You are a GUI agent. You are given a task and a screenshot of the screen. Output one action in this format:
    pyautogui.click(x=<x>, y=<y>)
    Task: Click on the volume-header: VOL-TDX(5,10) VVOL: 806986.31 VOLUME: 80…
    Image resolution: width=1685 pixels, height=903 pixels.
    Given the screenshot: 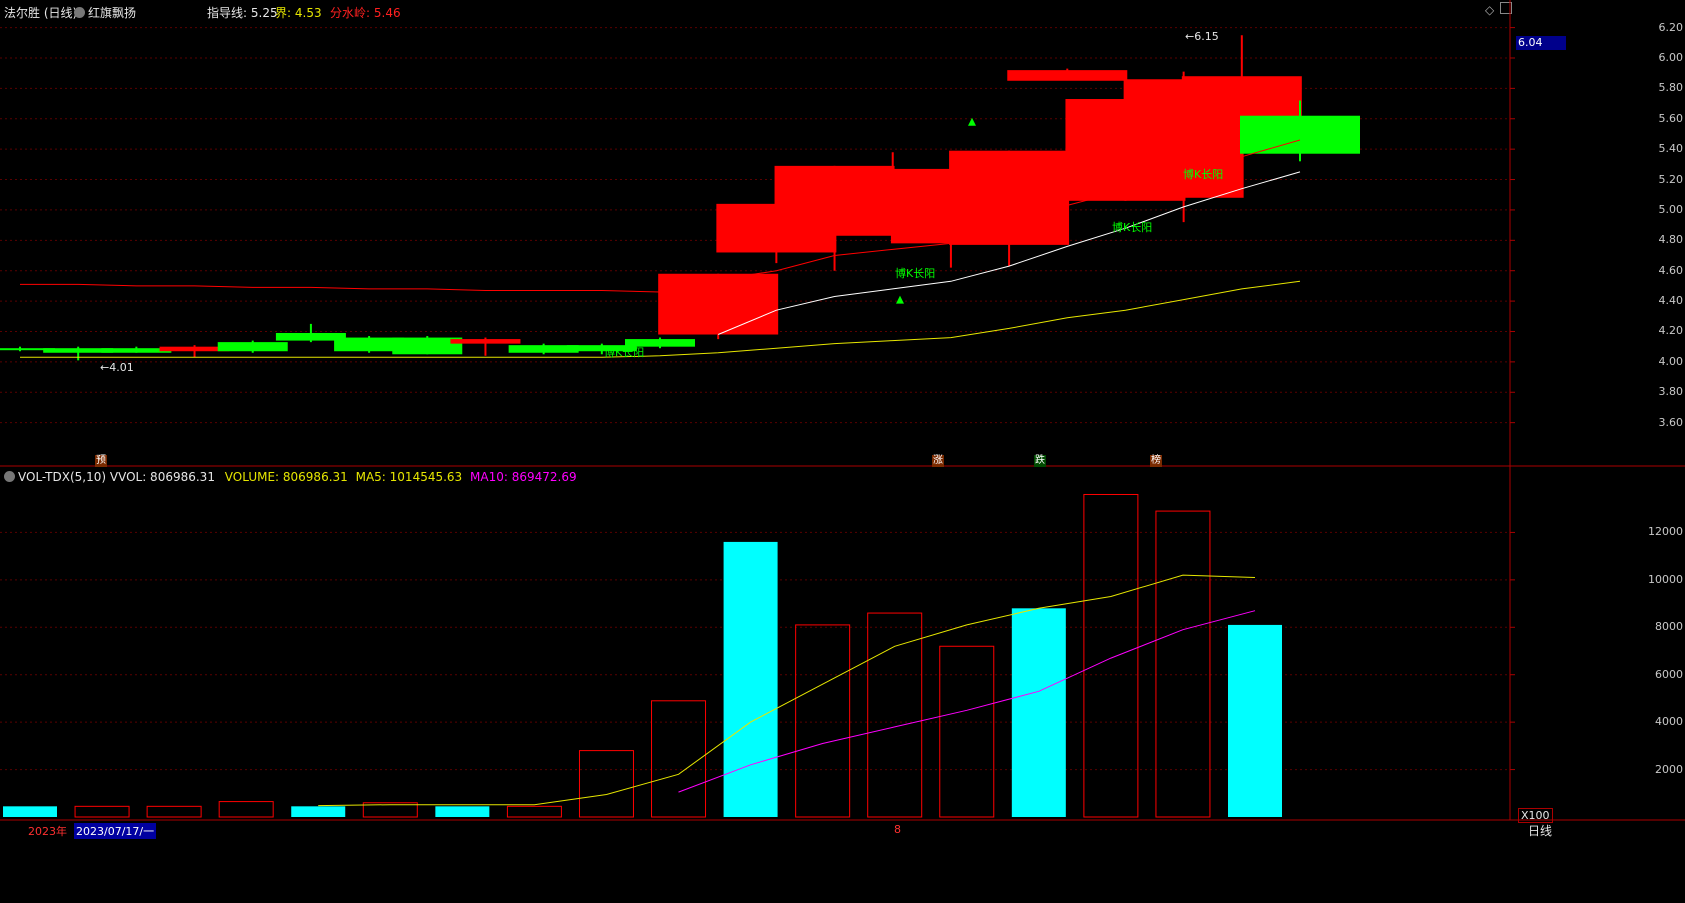 What is the action you would take?
    pyautogui.click(x=290, y=477)
    